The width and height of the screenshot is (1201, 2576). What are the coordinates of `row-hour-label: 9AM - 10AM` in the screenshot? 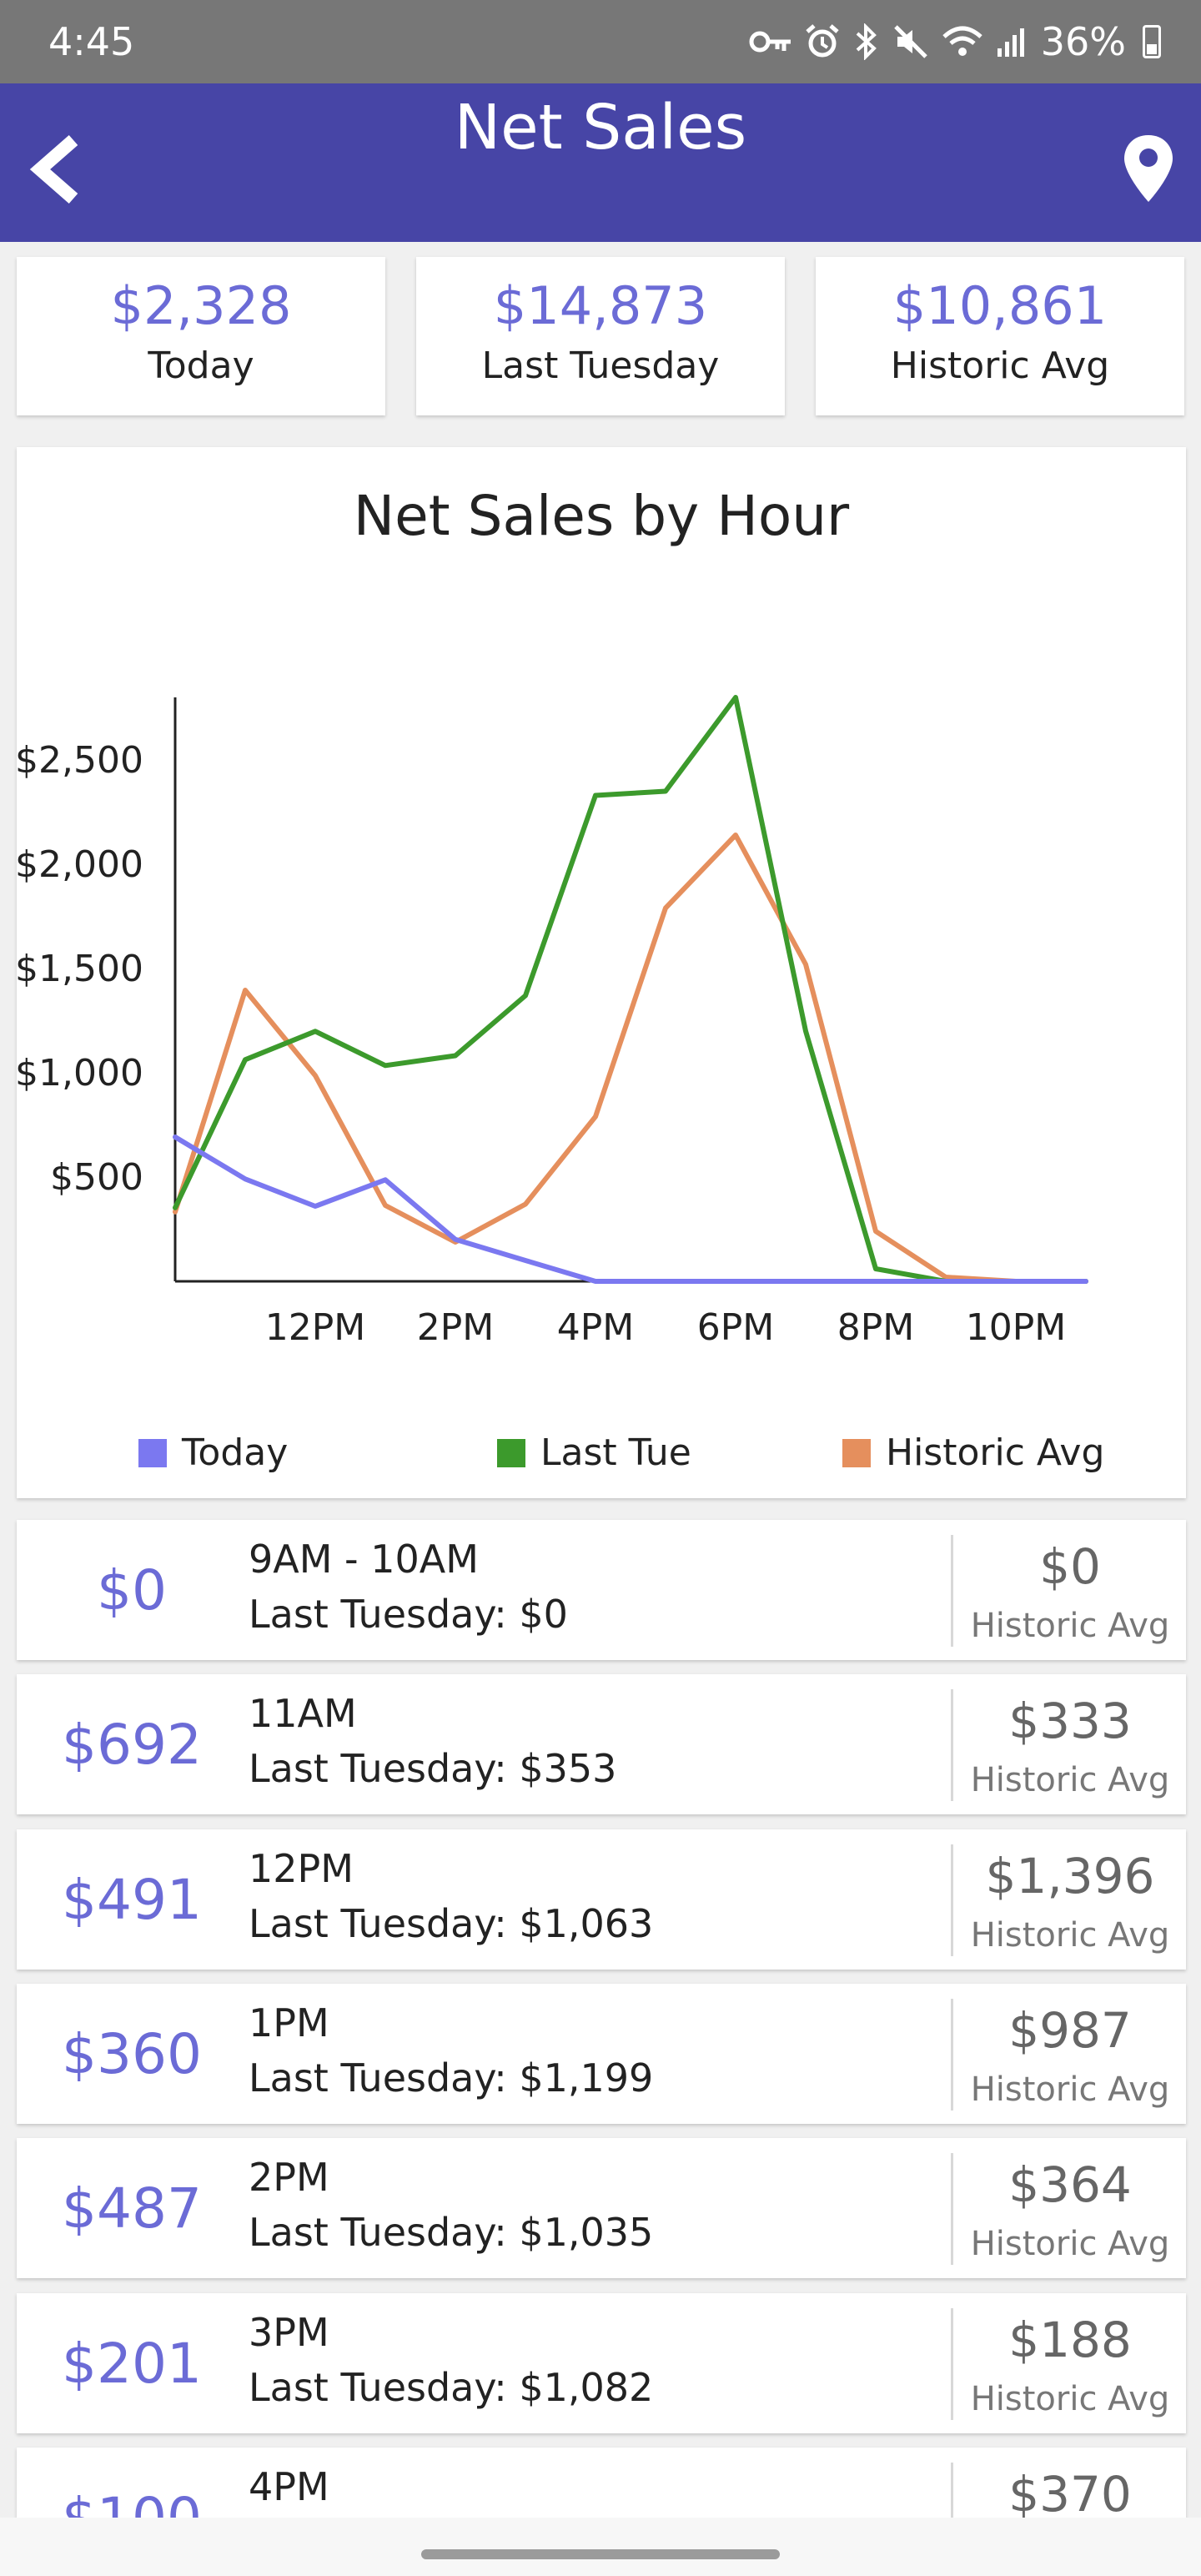 It's located at (364, 1559).